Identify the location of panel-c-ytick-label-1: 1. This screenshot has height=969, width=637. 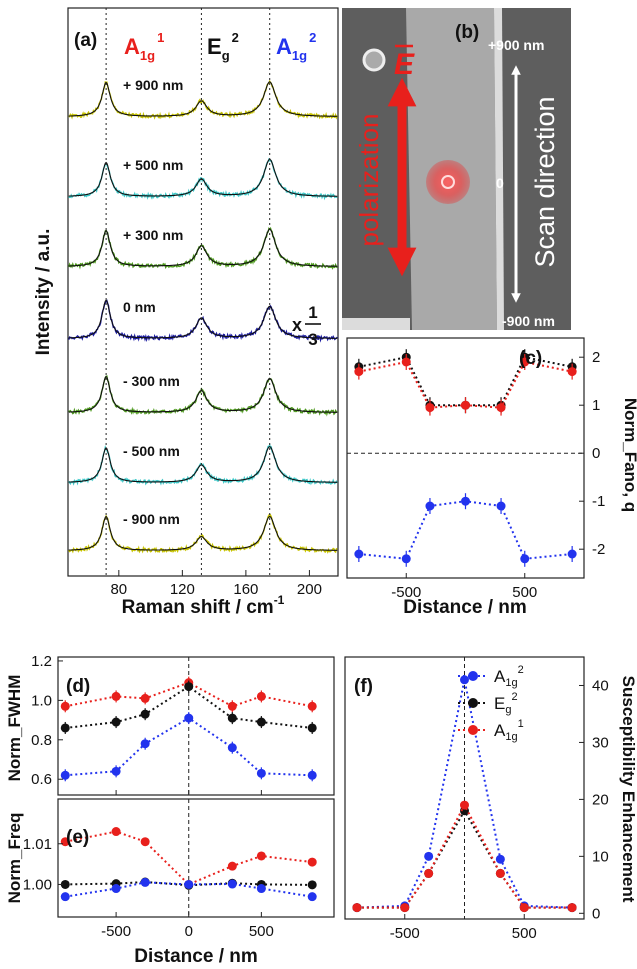
(596, 405).